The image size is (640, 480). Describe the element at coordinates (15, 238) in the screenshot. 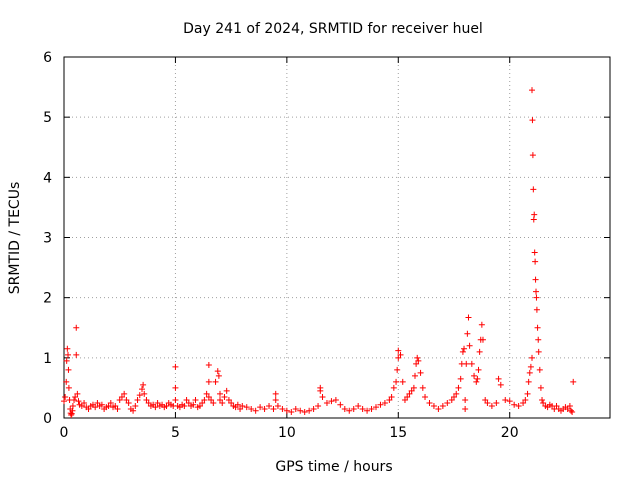

I see `y-axis-label: SRMTID / TECUs` at that location.